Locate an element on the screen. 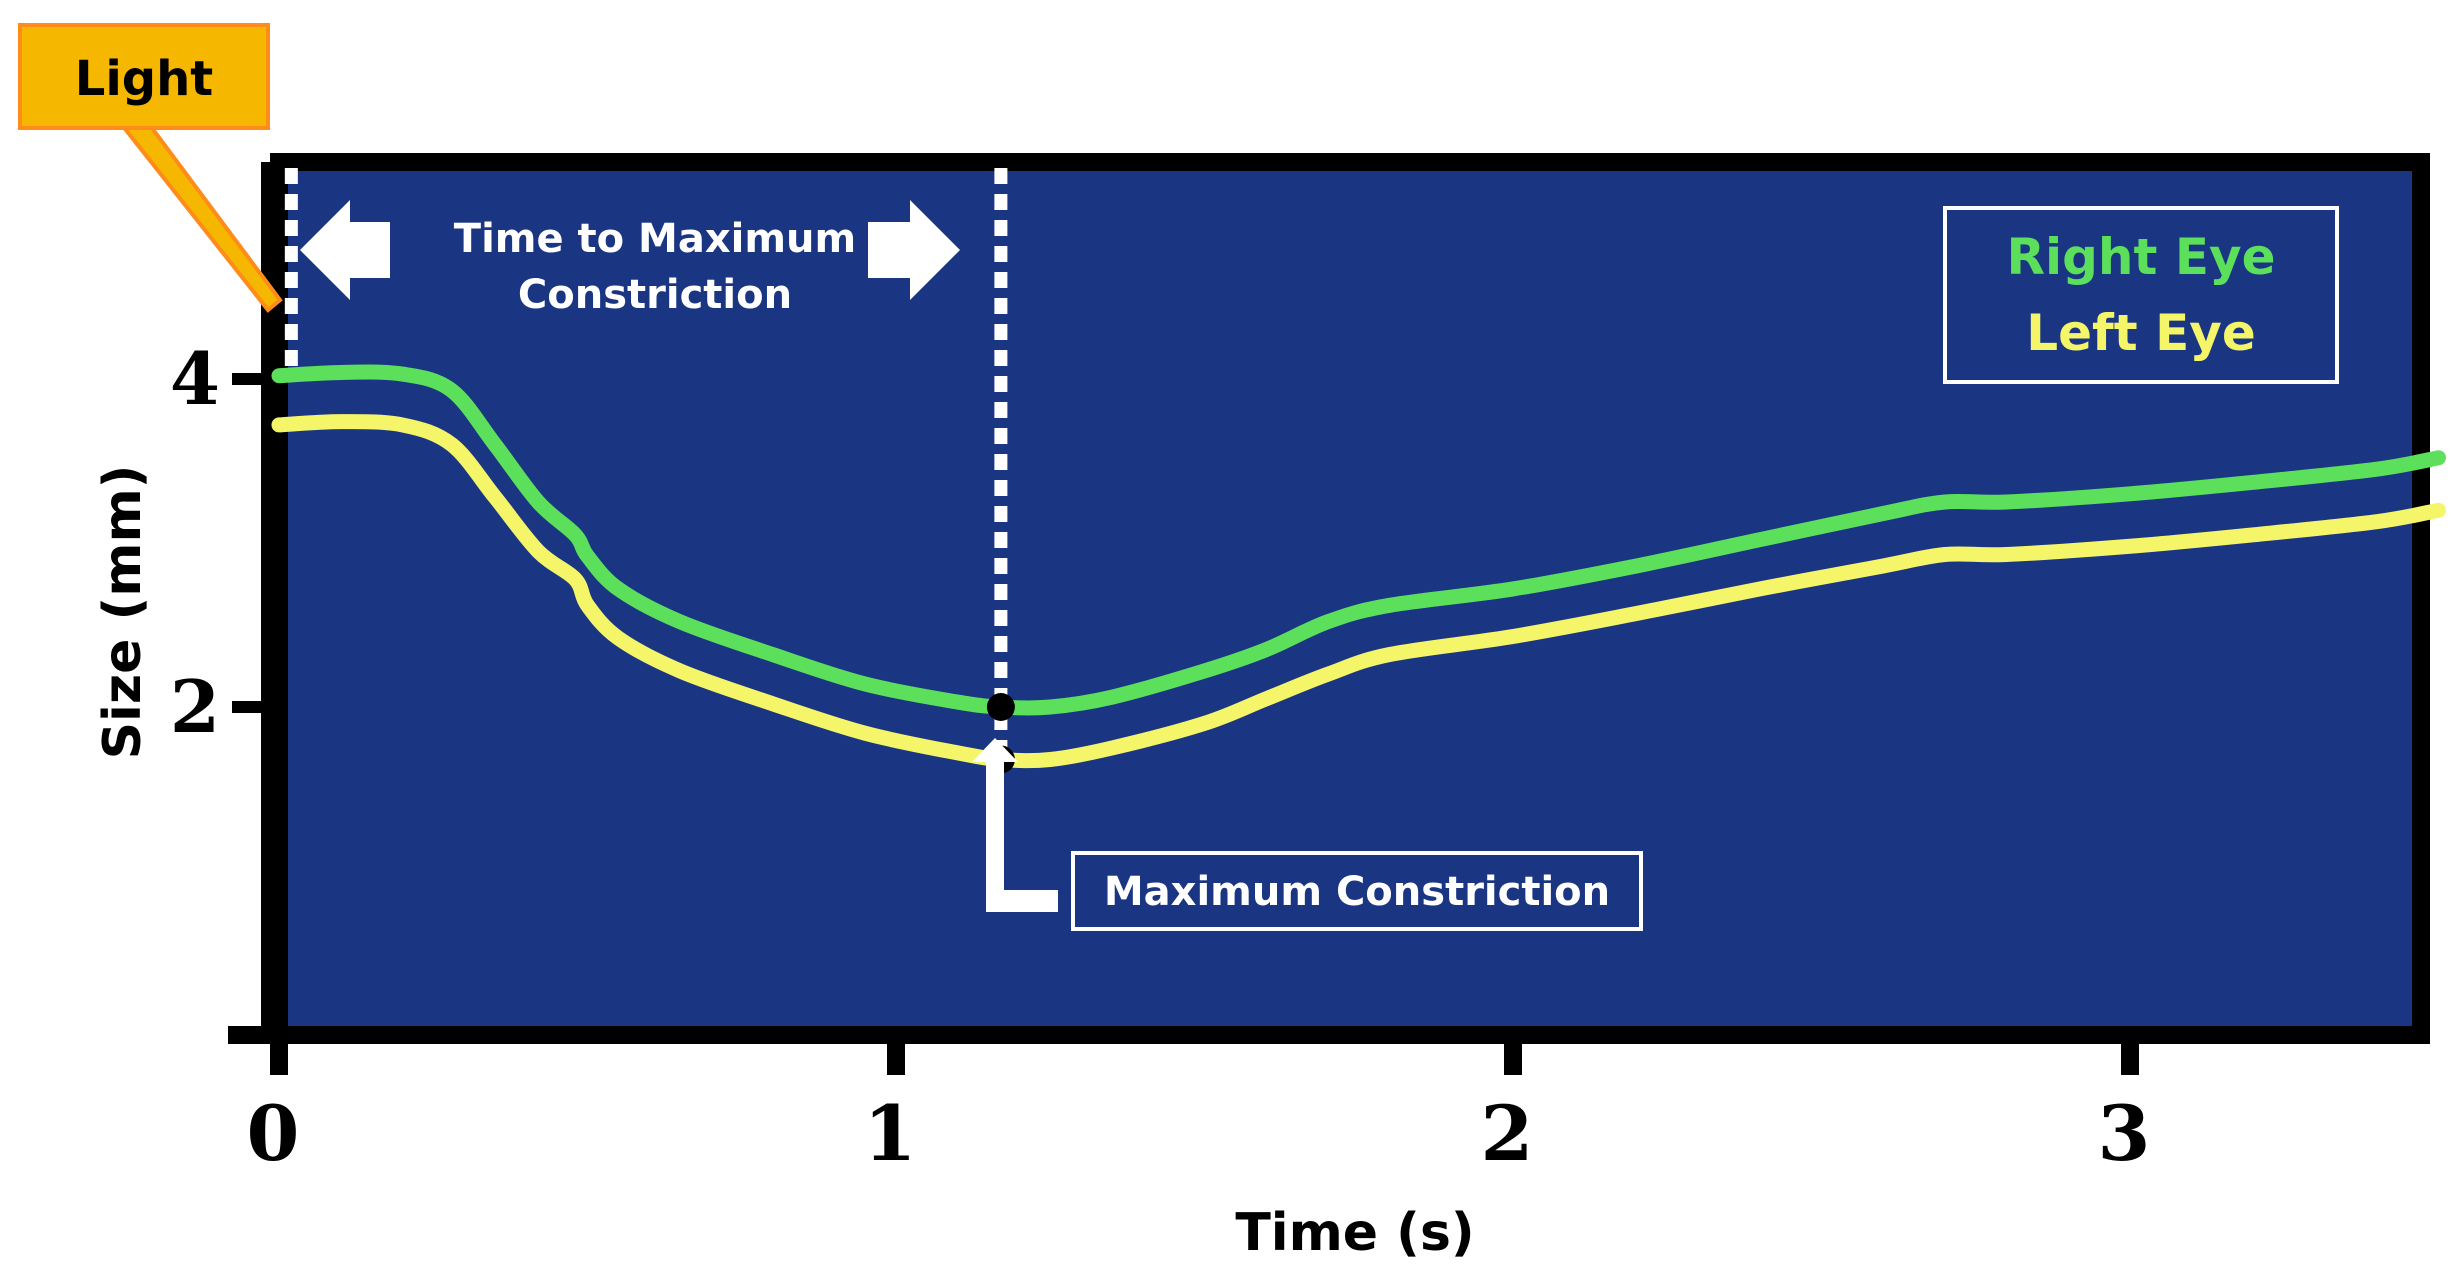 The height and width of the screenshot is (1276, 2452). time-to-max-label-line1: Time to Maximum is located at coordinates (655, 239).